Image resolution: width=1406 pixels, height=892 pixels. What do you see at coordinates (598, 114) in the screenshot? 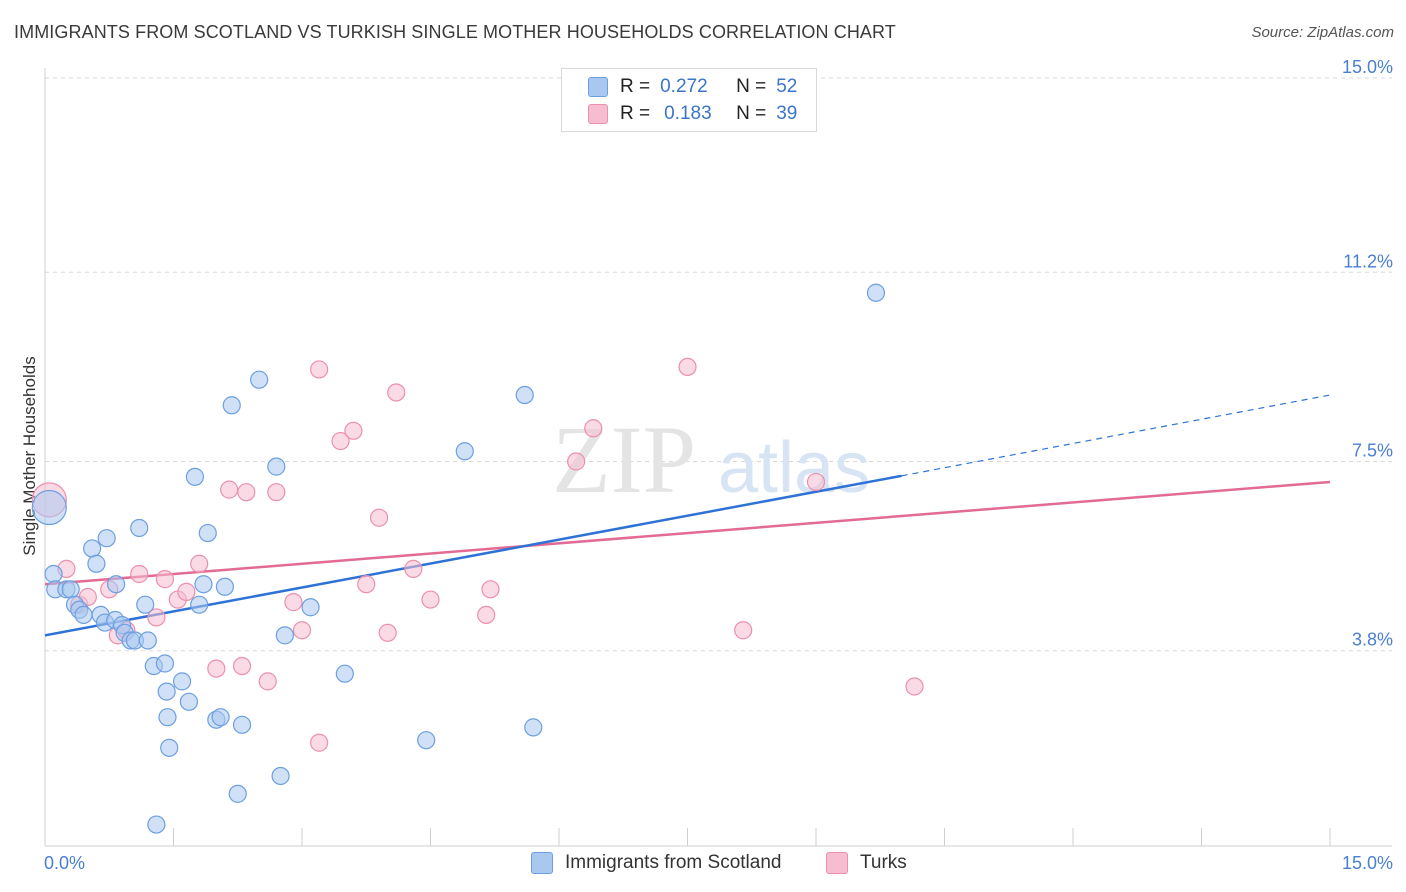
I see `legend-swatch-turks` at bounding box center [598, 114].